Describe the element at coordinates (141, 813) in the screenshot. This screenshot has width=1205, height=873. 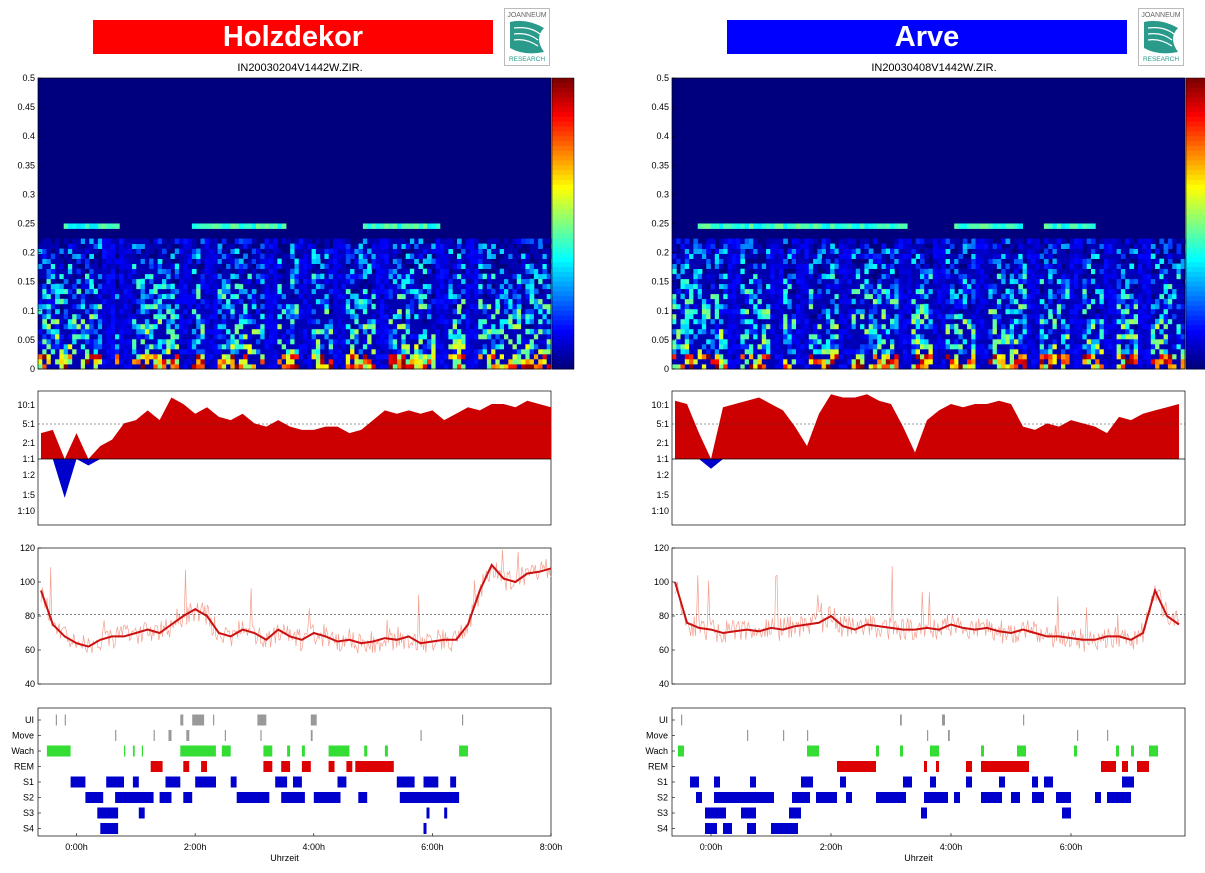
I see `stage-segment` at that location.